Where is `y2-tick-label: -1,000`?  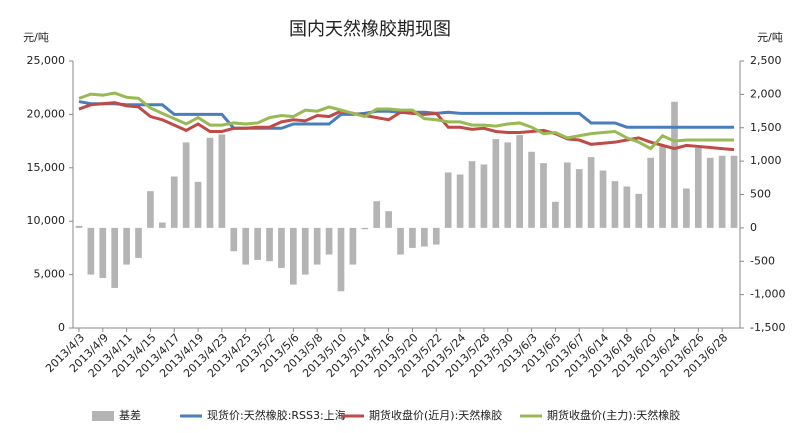
y2-tick-label: -1,000 is located at coordinates (767, 294).